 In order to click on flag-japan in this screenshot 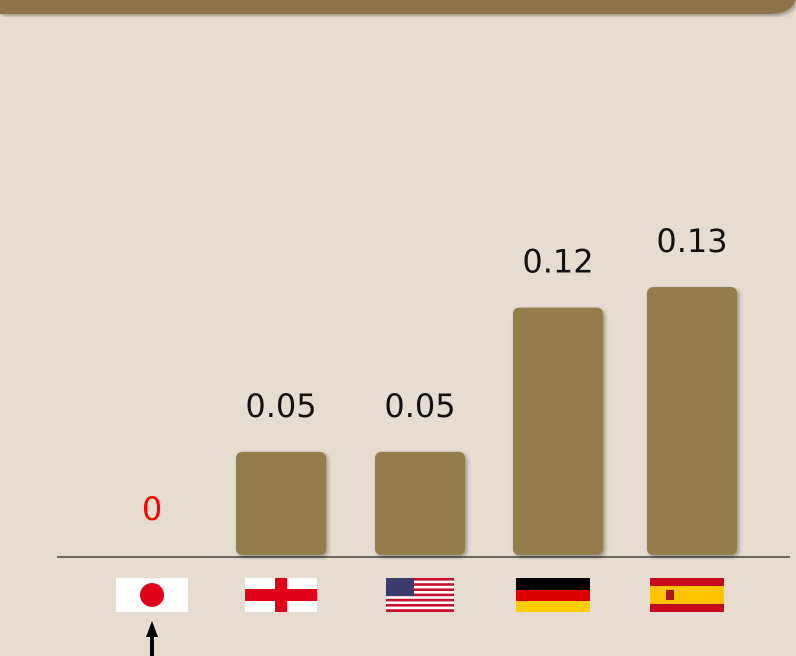, I will do `click(152, 595)`.